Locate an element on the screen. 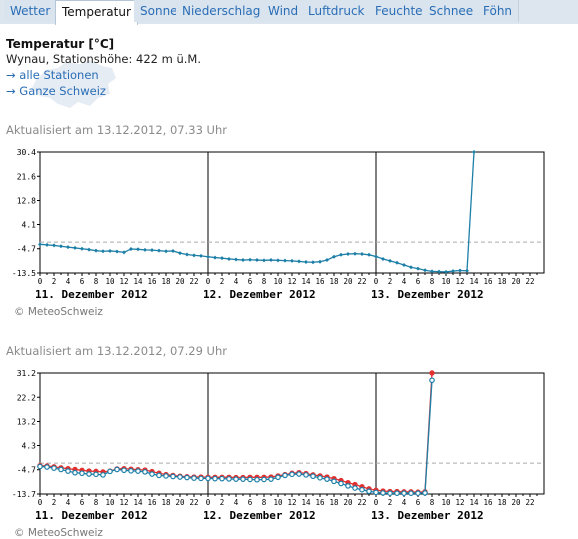  tab-niederschlag: Niederschlag is located at coordinates (222, 11).